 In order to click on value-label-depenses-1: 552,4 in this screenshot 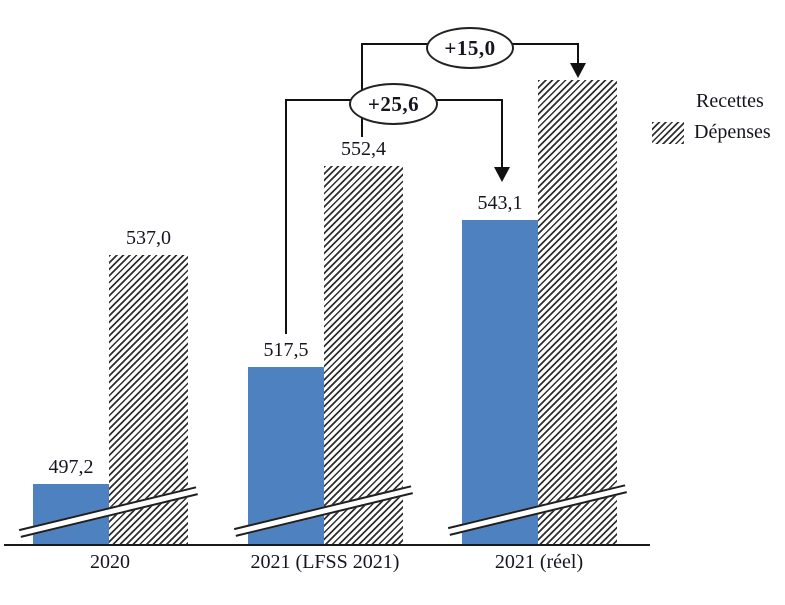, I will do `click(363, 149)`.